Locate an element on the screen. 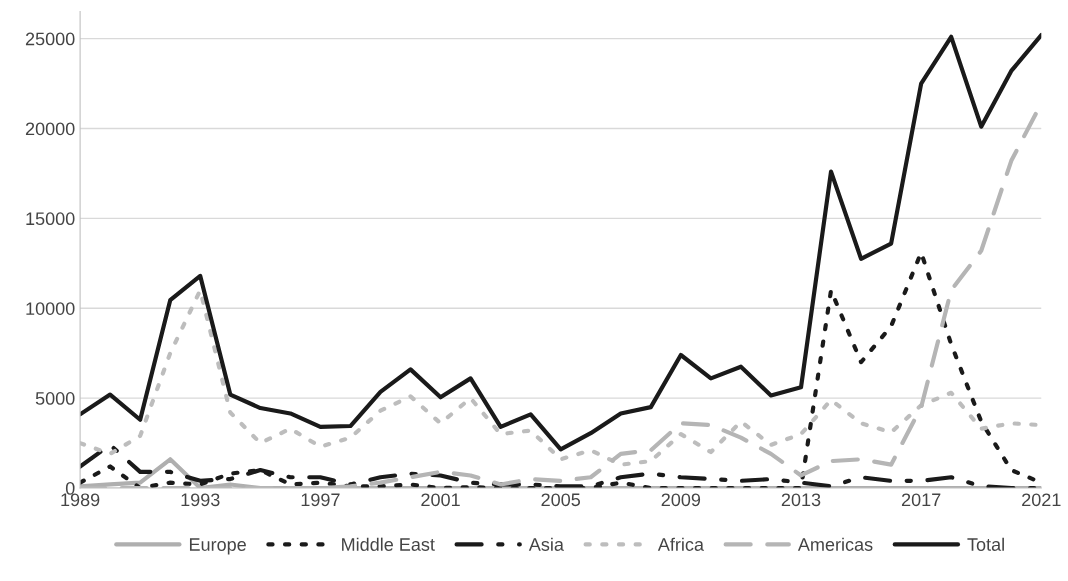 The image size is (1068, 581). y-tick-label: 5000 is located at coordinates (55, 398).